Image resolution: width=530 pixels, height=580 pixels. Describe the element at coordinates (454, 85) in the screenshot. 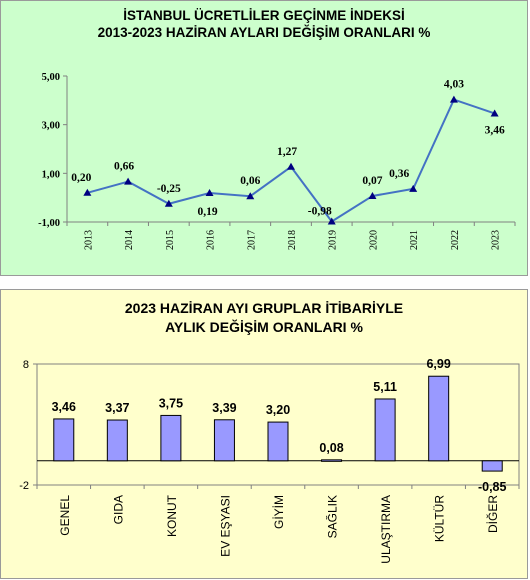

I see `data-label: 4,03` at that location.